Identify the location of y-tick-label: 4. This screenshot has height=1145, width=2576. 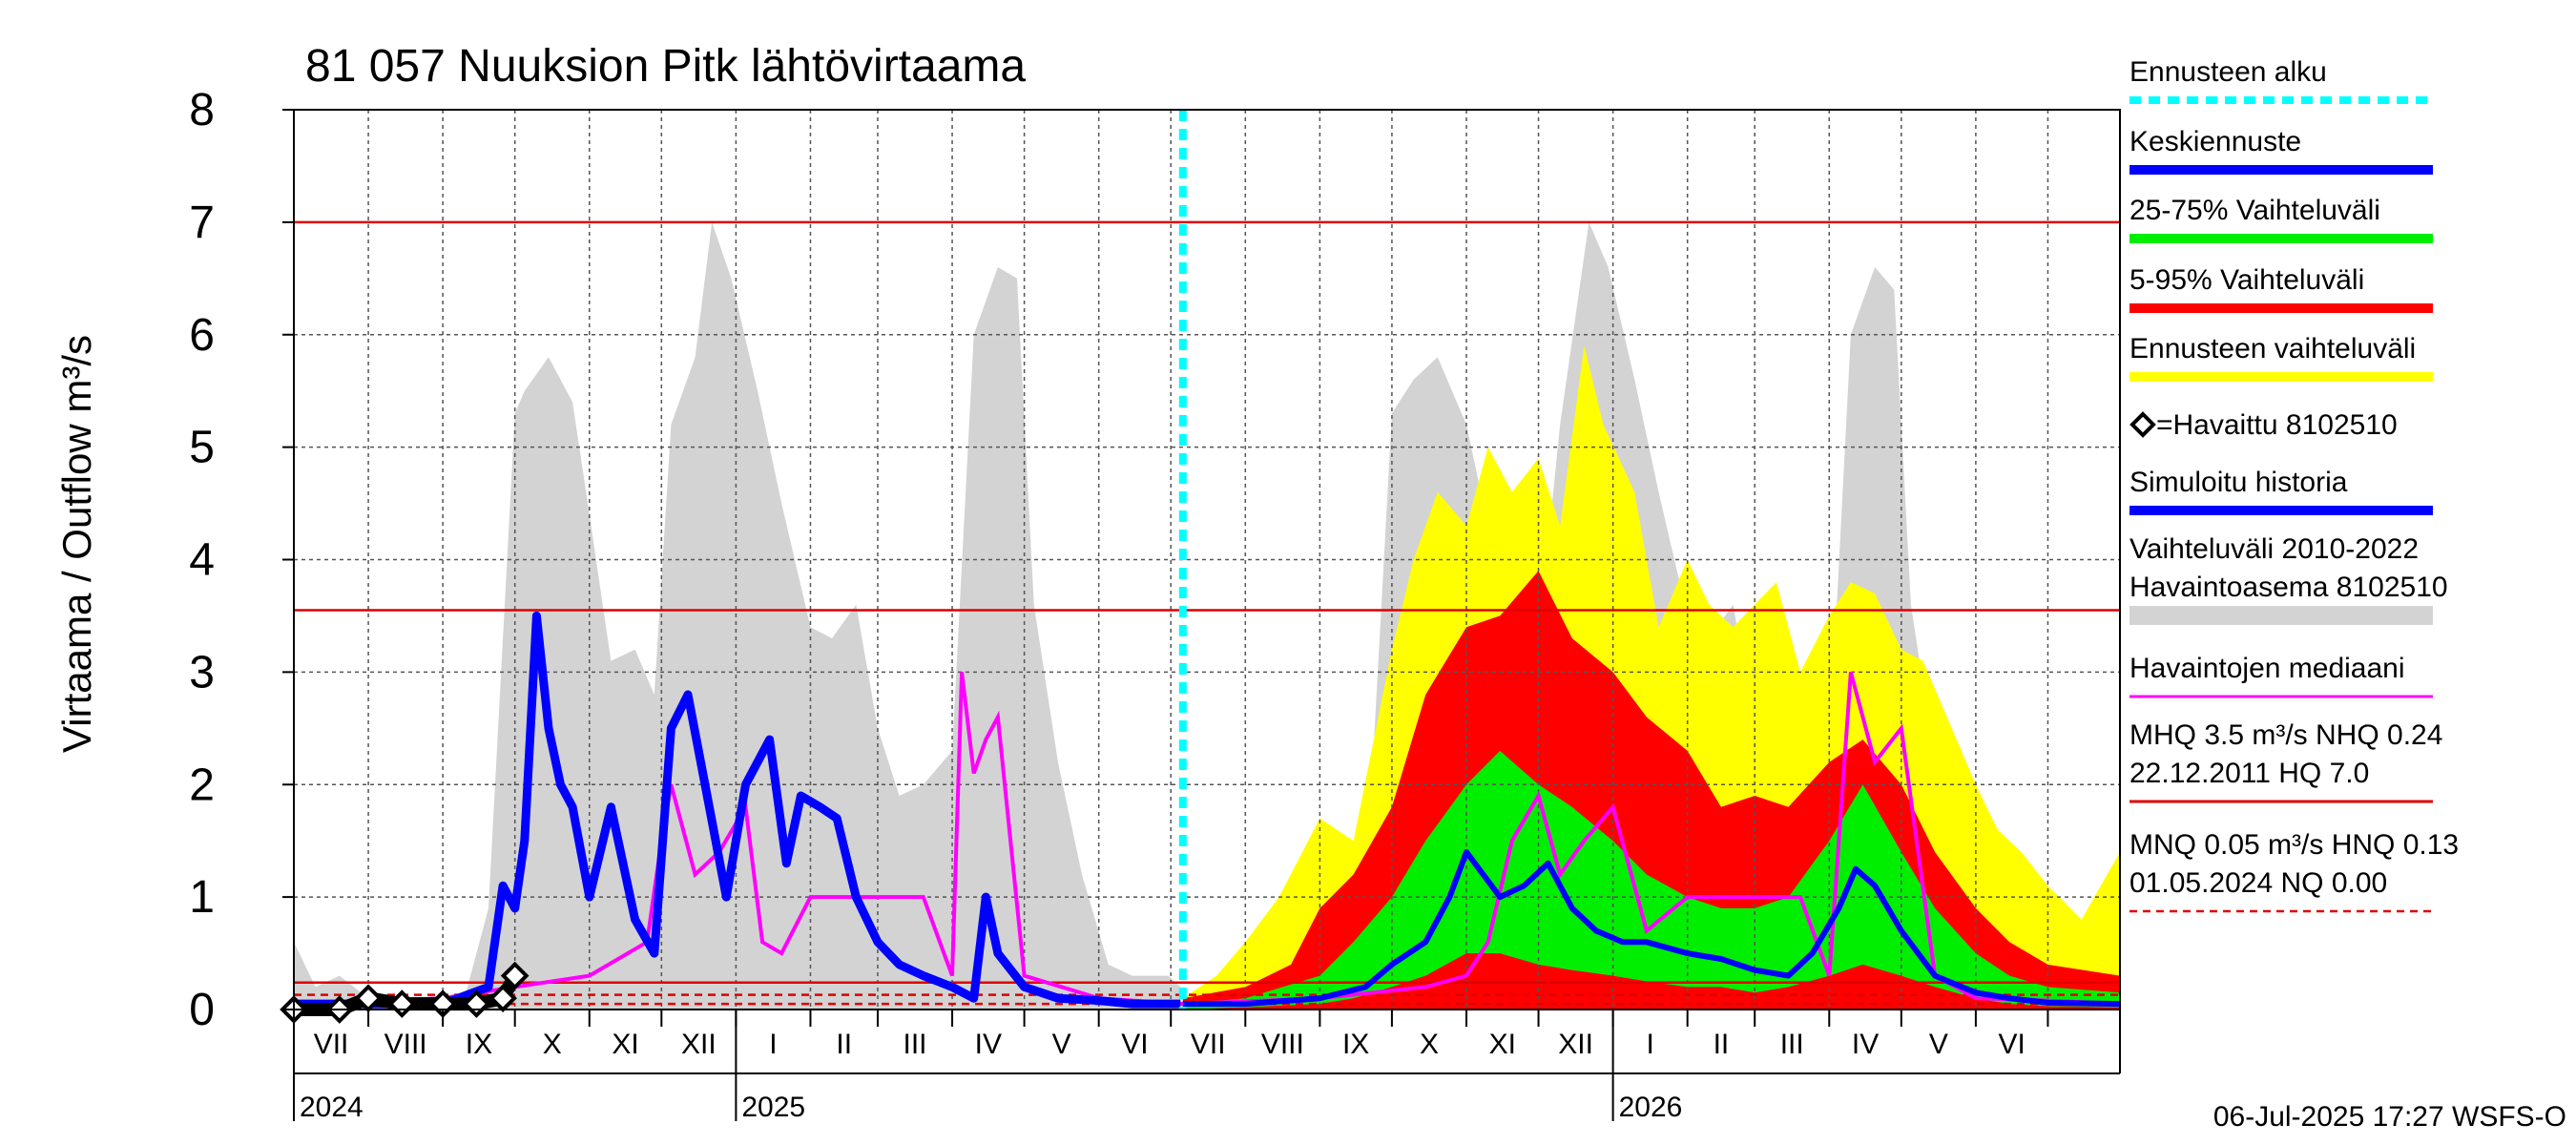
(202, 560).